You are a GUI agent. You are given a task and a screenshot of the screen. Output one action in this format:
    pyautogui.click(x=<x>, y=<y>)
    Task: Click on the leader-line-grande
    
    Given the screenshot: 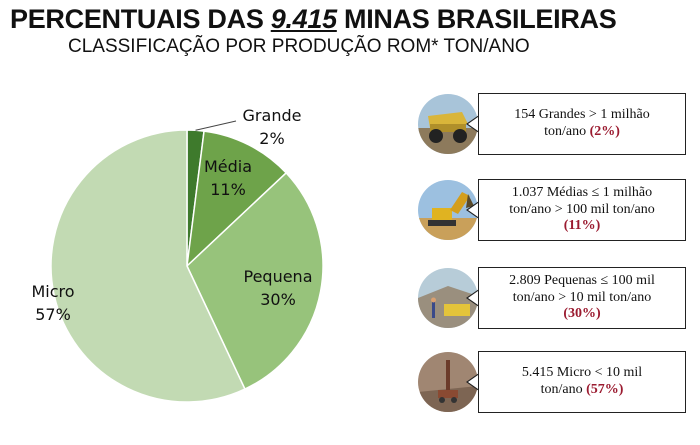 What is the action you would take?
    pyautogui.click(x=216, y=125)
    